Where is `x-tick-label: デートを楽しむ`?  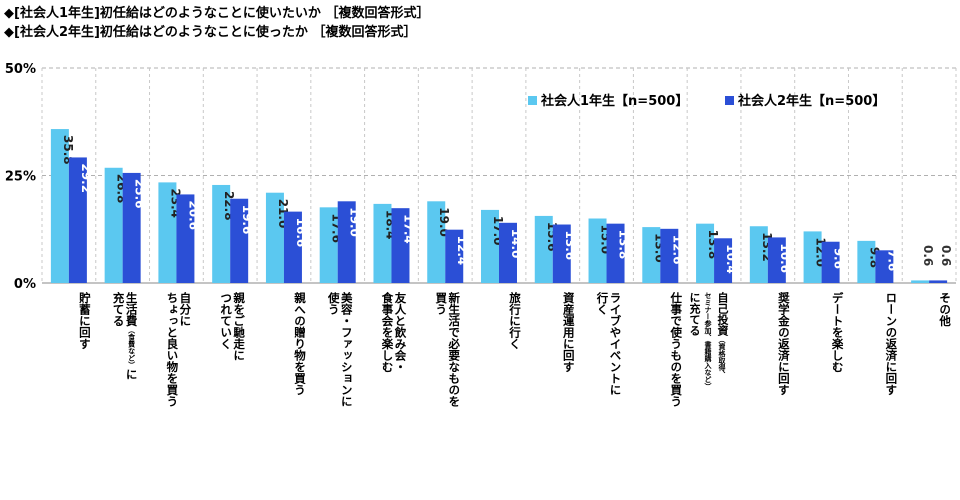 x-tick-label: デートを楽しむ is located at coordinates (837, 332).